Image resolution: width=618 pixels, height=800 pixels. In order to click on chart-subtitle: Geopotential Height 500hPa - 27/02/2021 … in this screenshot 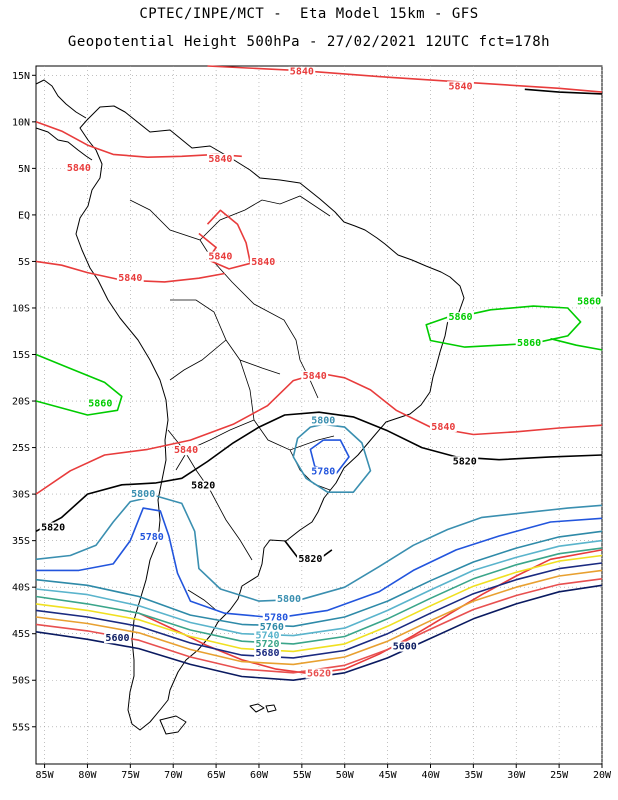, I will do `click(309, 42)`.